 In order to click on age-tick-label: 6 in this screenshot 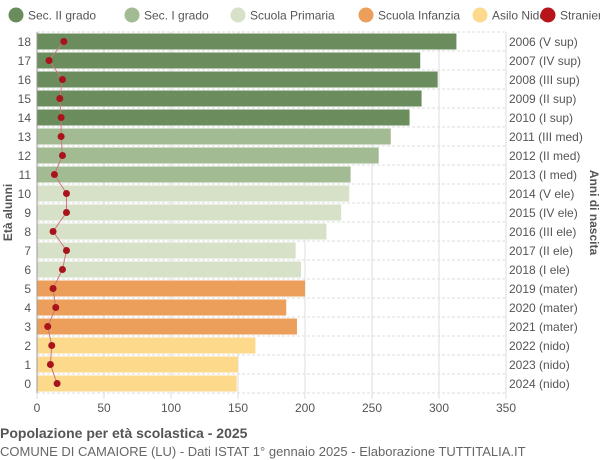, I will do `click(27, 270)`.